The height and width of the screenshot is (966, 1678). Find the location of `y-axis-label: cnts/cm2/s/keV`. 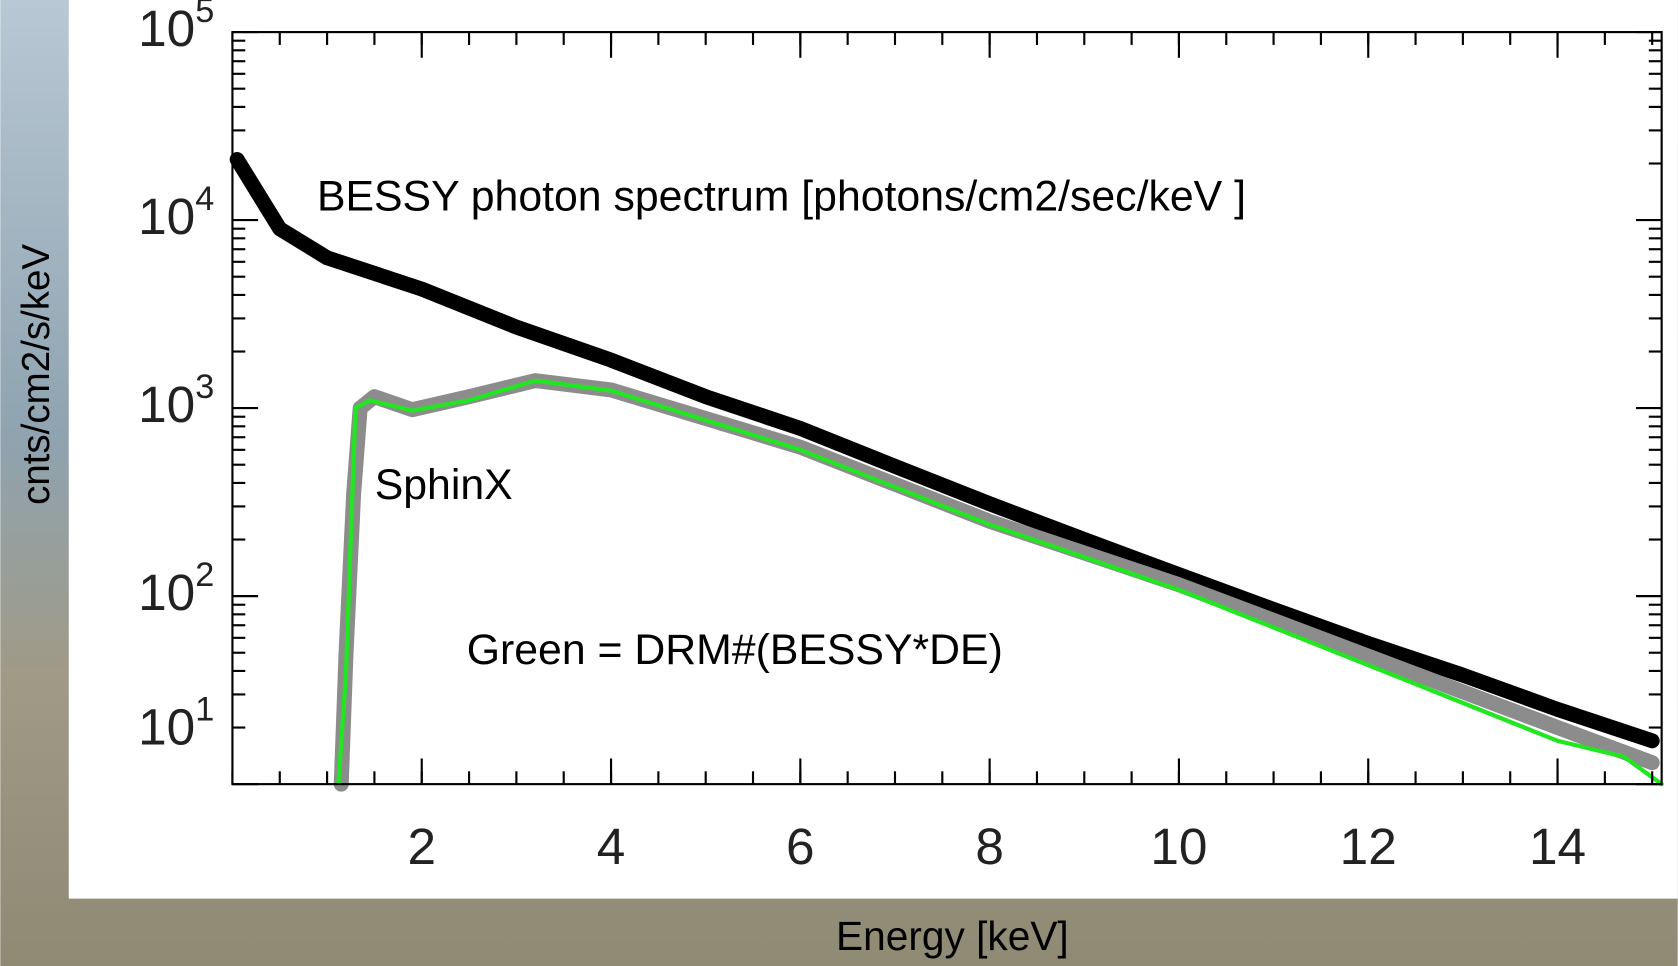

y-axis-label: cnts/cm2/s/keV is located at coordinates (36, 374).